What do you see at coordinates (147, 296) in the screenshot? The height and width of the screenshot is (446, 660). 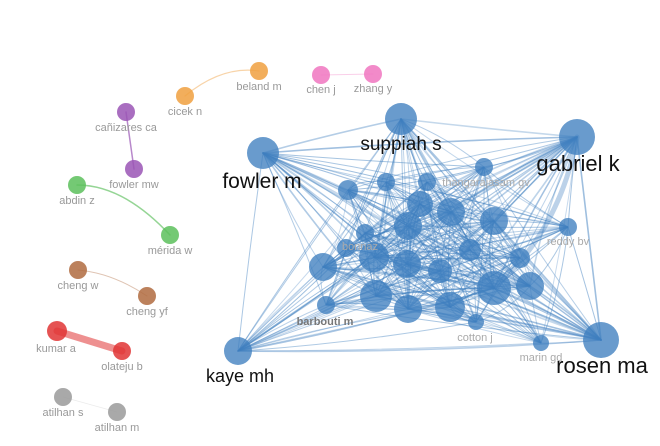 I see `node-cheng-yf` at bounding box center [147, 296].